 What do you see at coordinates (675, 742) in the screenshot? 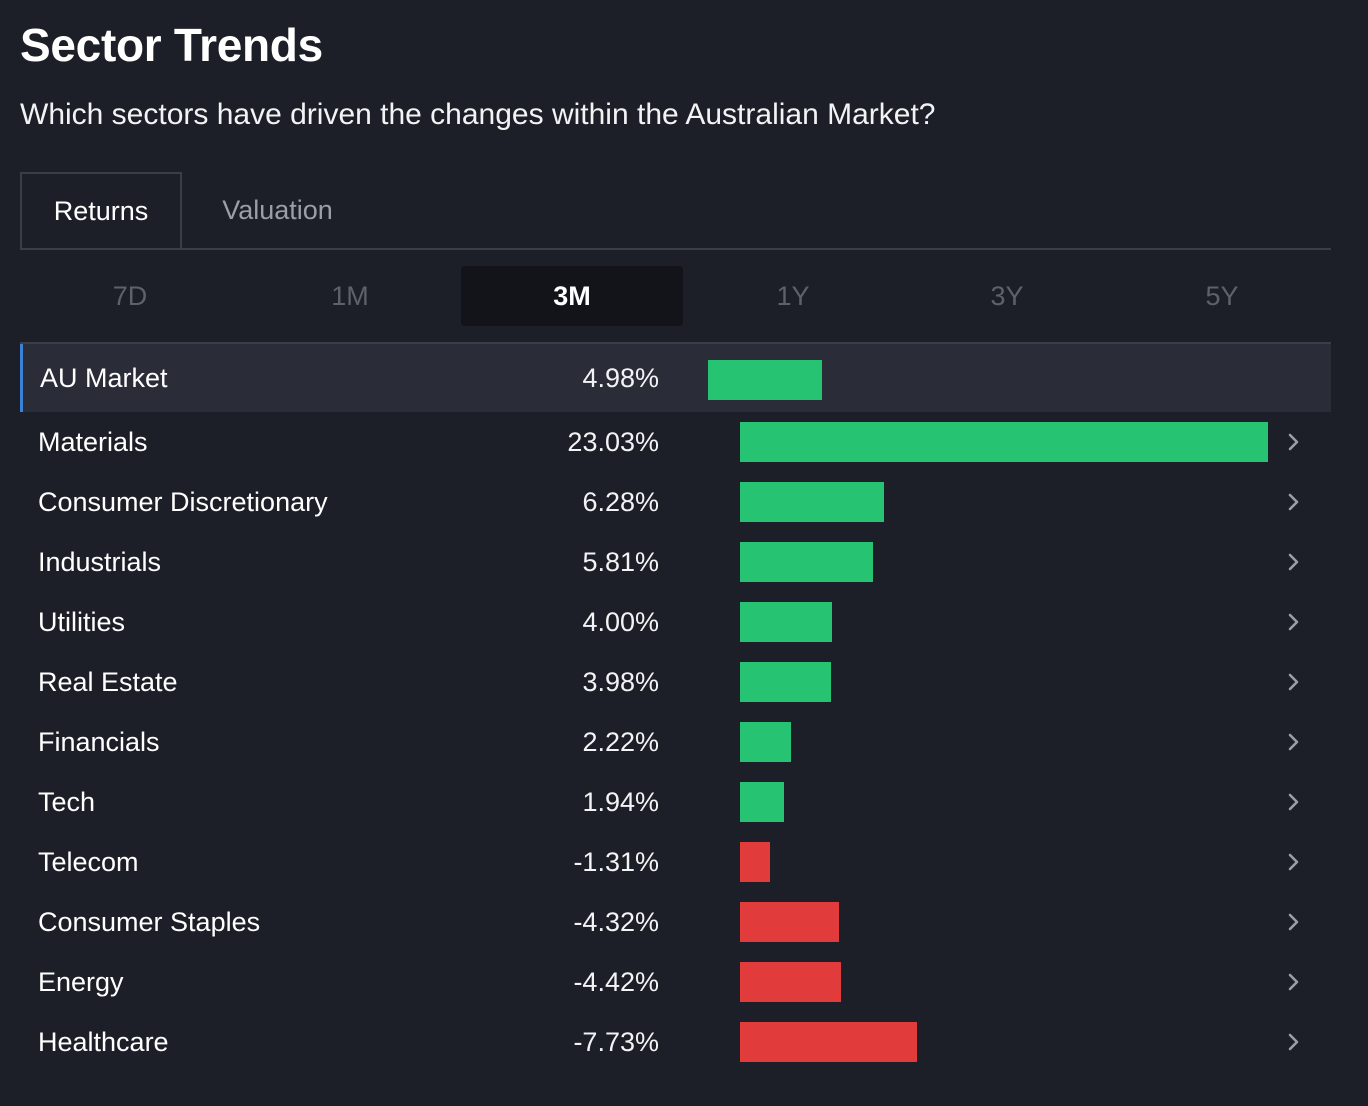
I see `sector-row-financials: Financials 2.22%` at bounding box center [675, 742].